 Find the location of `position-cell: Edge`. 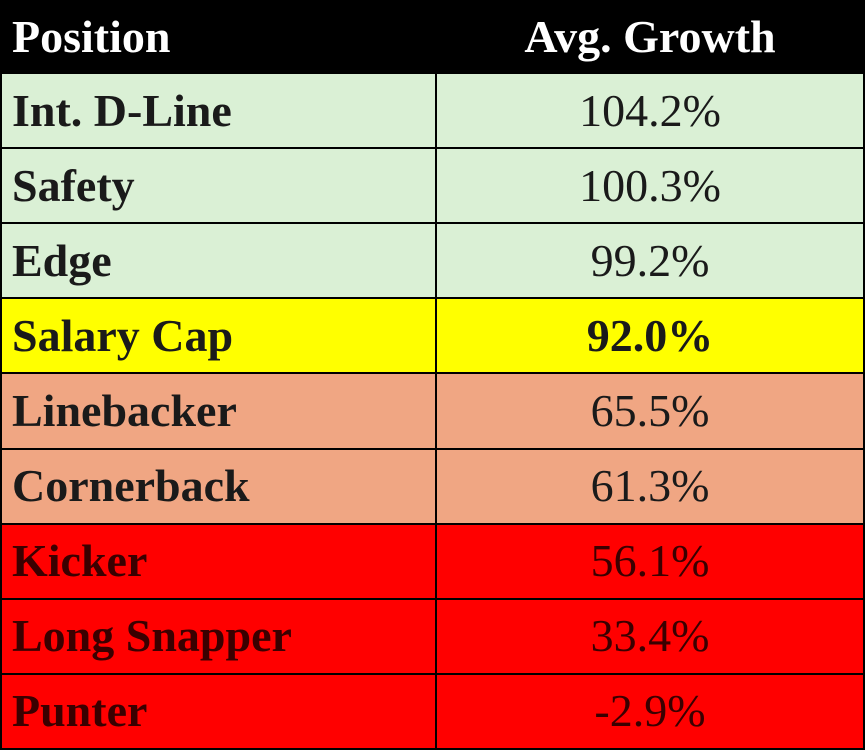

position-cell: Edge is located at coordinates (218, 261).